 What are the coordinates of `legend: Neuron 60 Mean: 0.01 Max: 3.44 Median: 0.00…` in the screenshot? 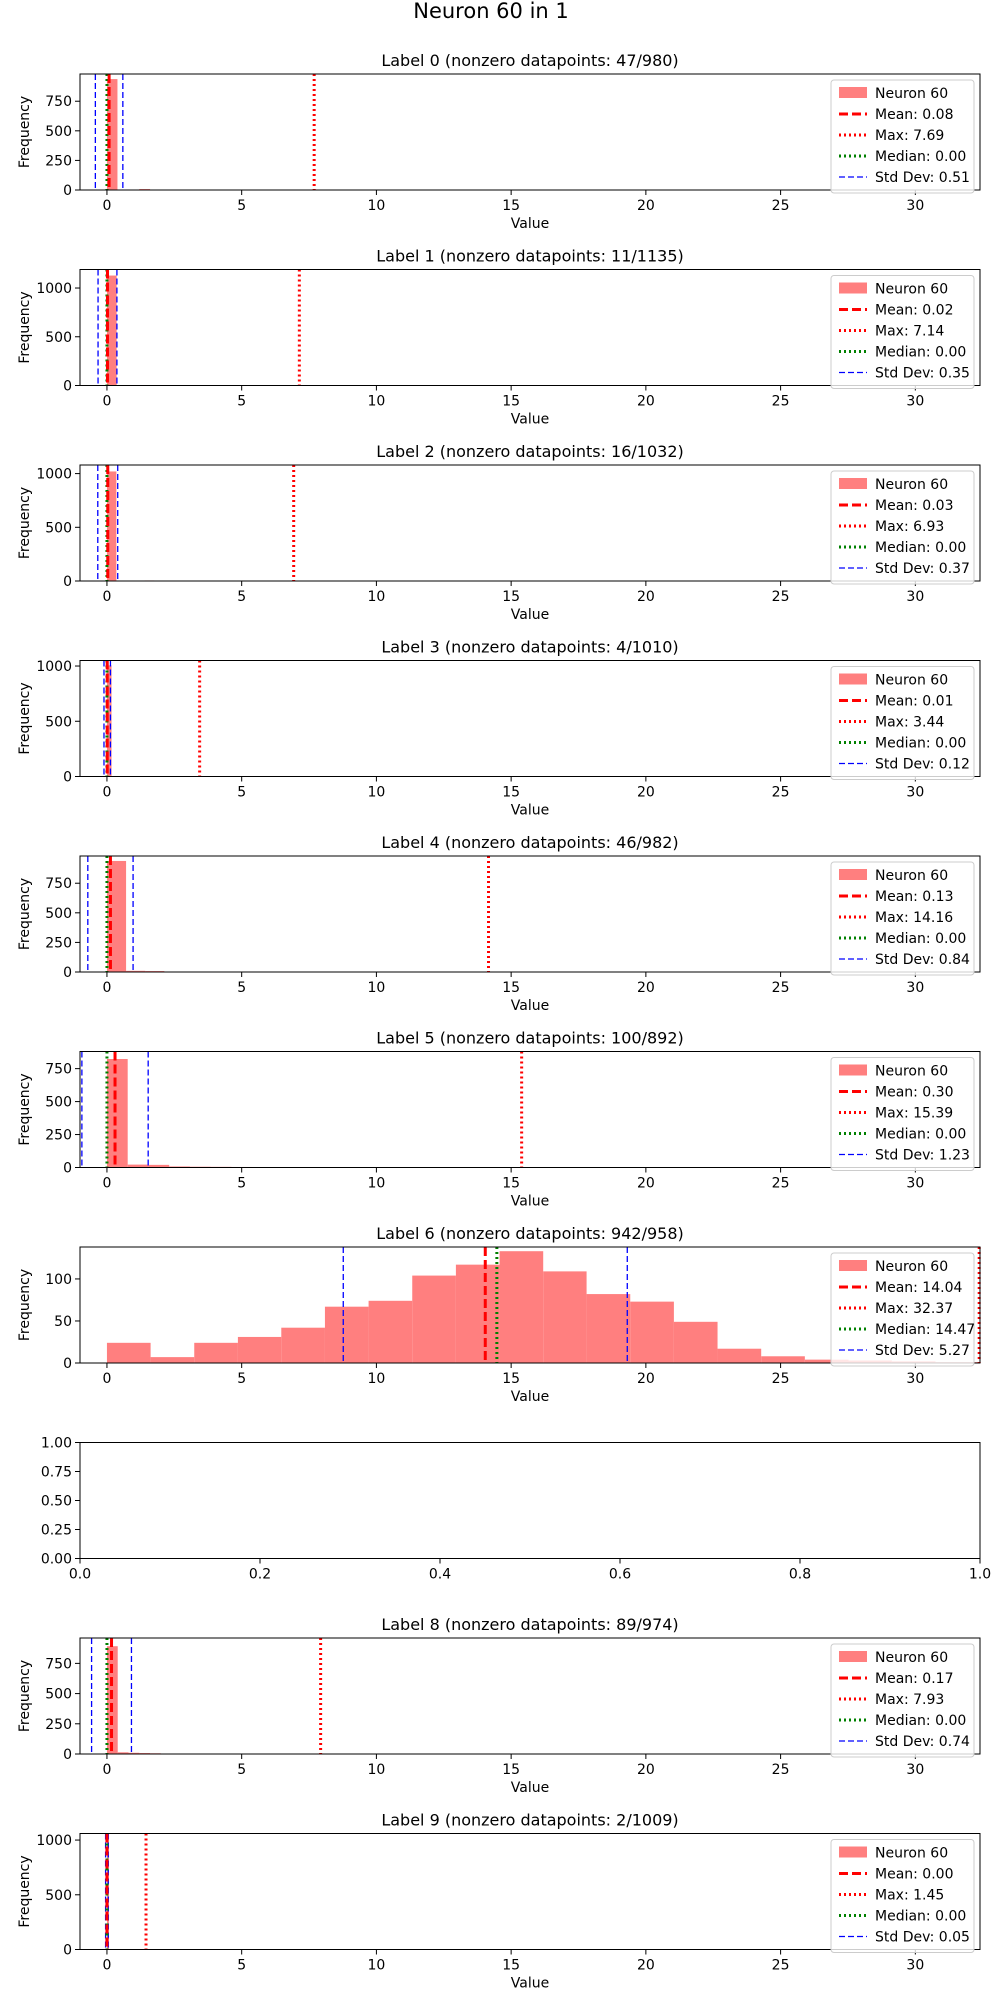 It's located at (902, 723).